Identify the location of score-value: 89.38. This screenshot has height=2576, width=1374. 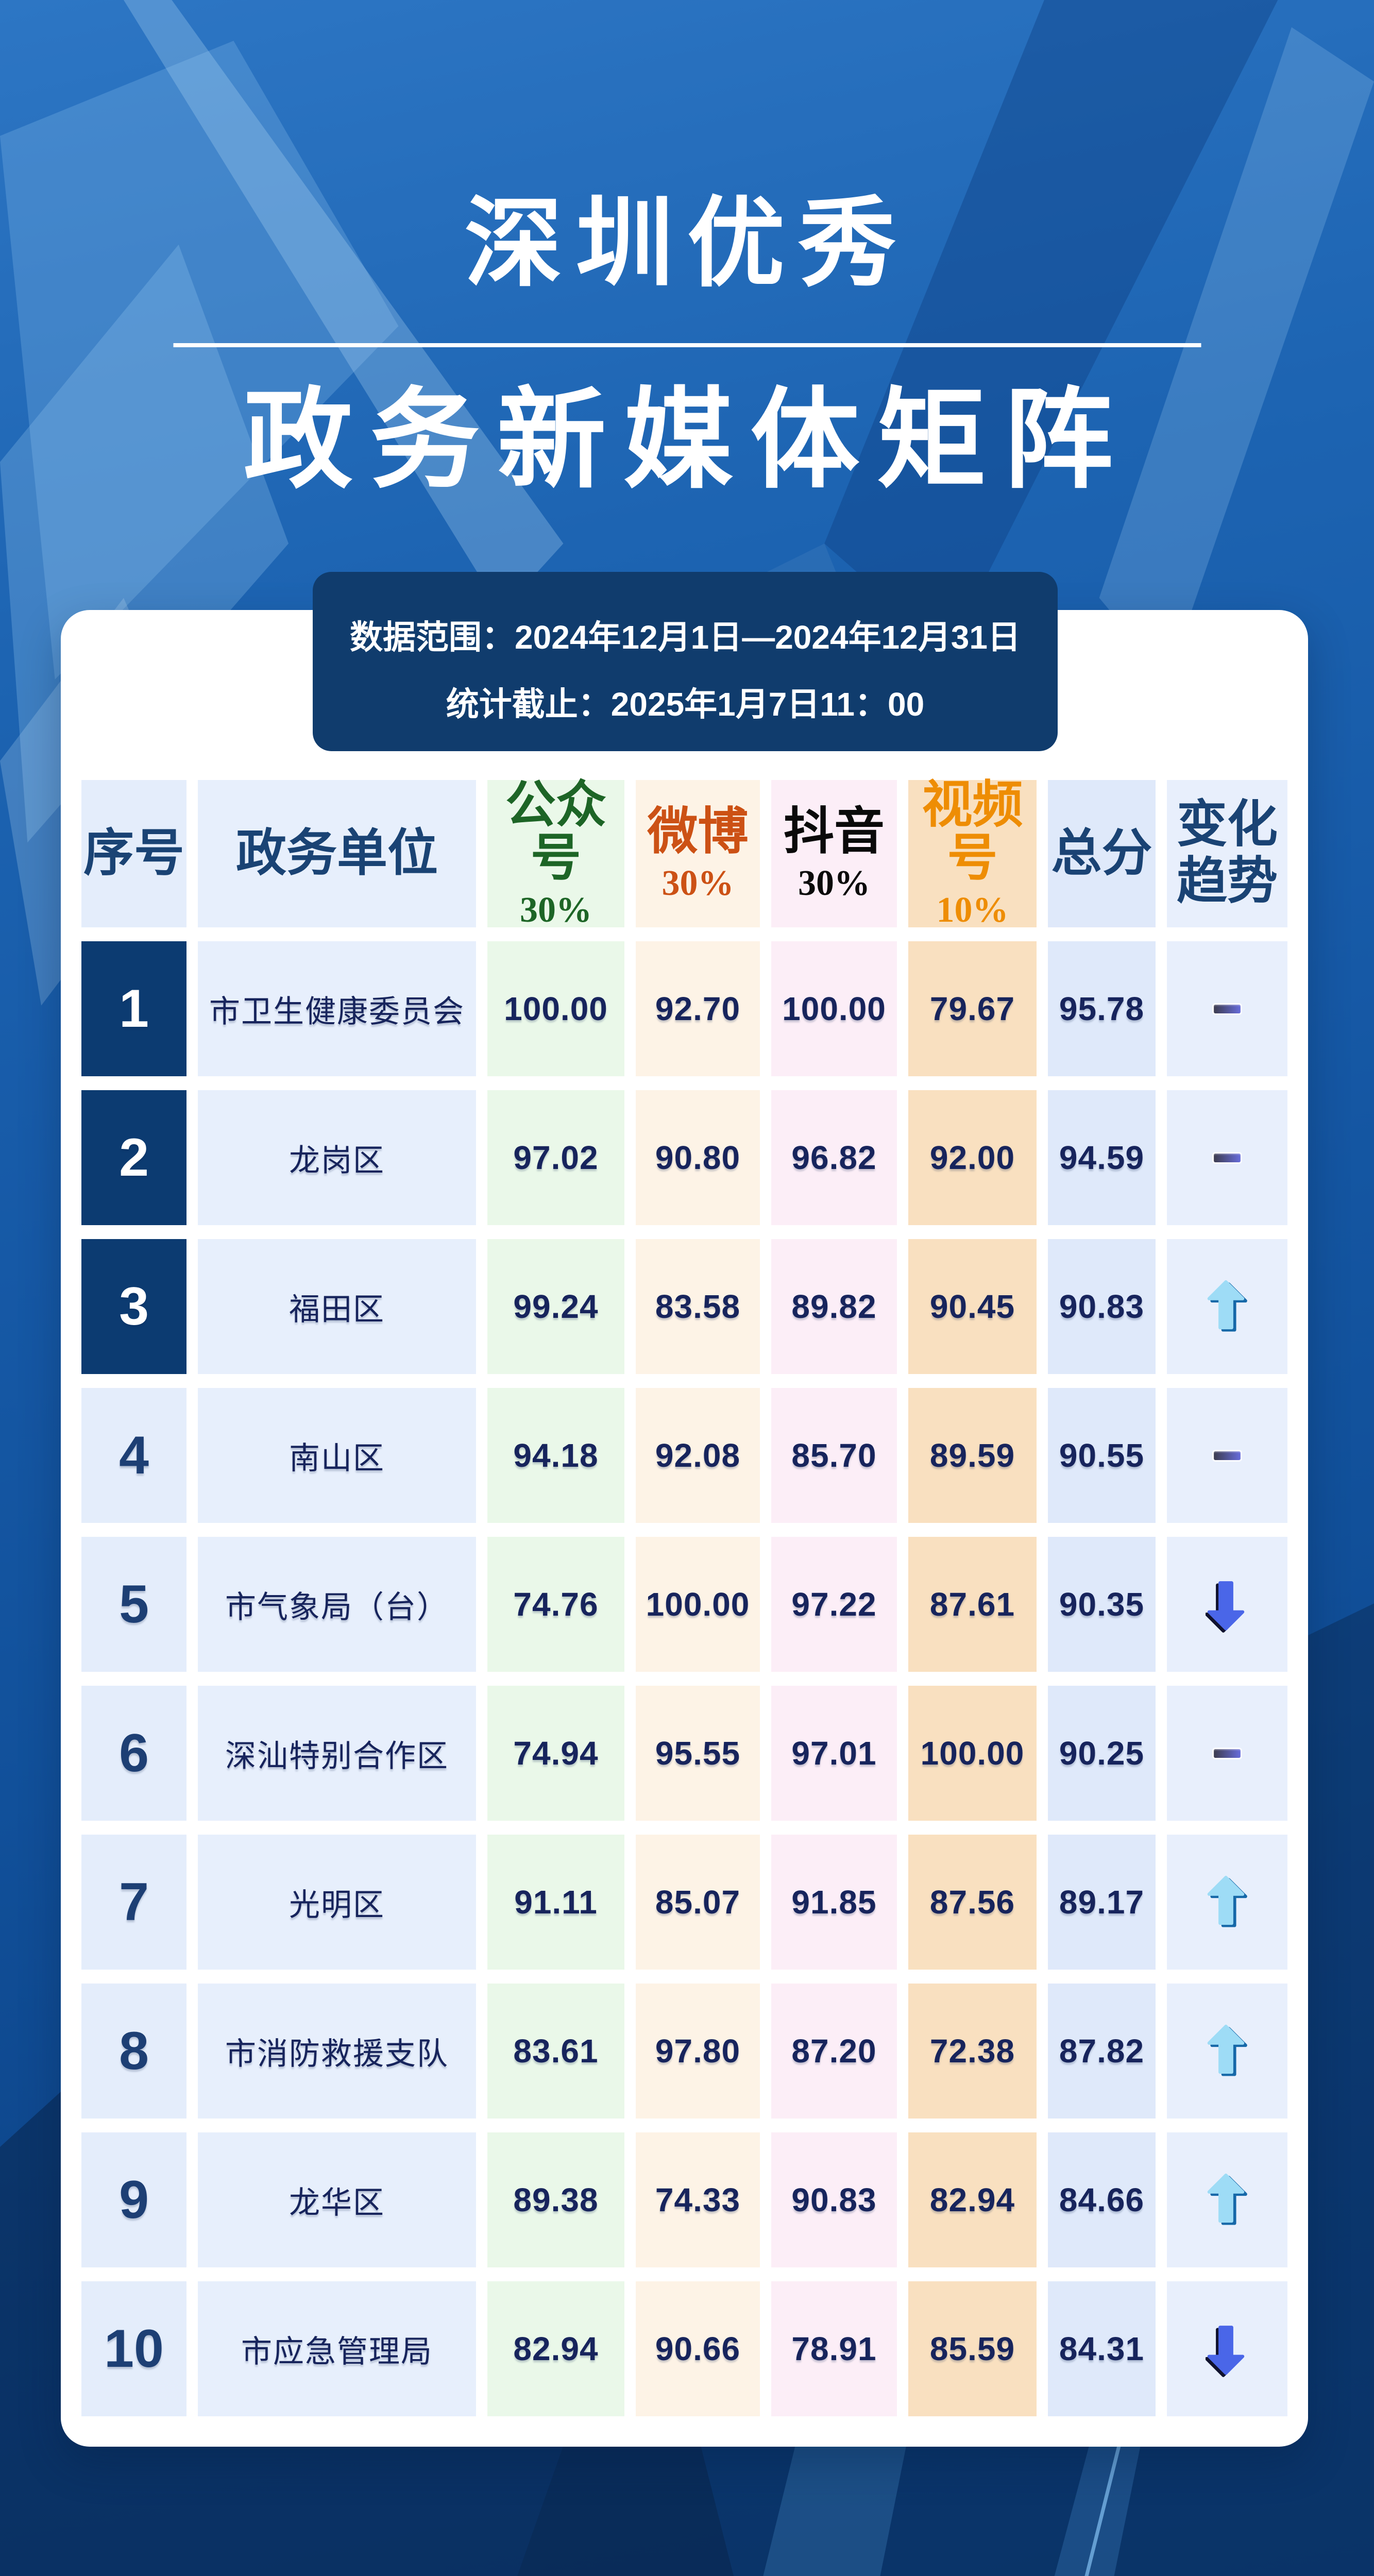
(556, 2199).